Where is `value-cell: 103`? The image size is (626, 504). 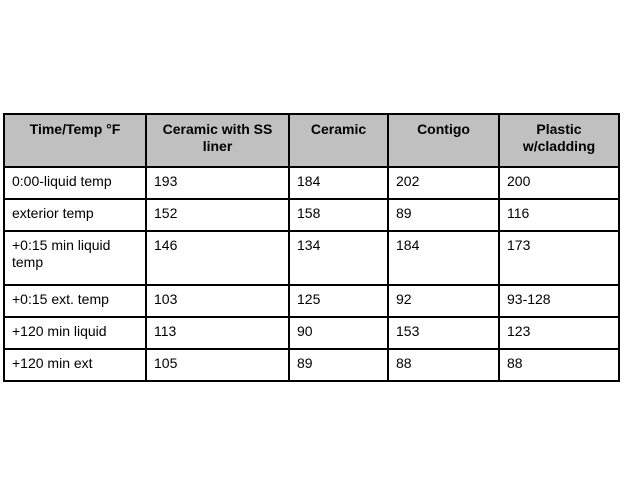
value-cell: 103 is located at coordinates (217, 301).